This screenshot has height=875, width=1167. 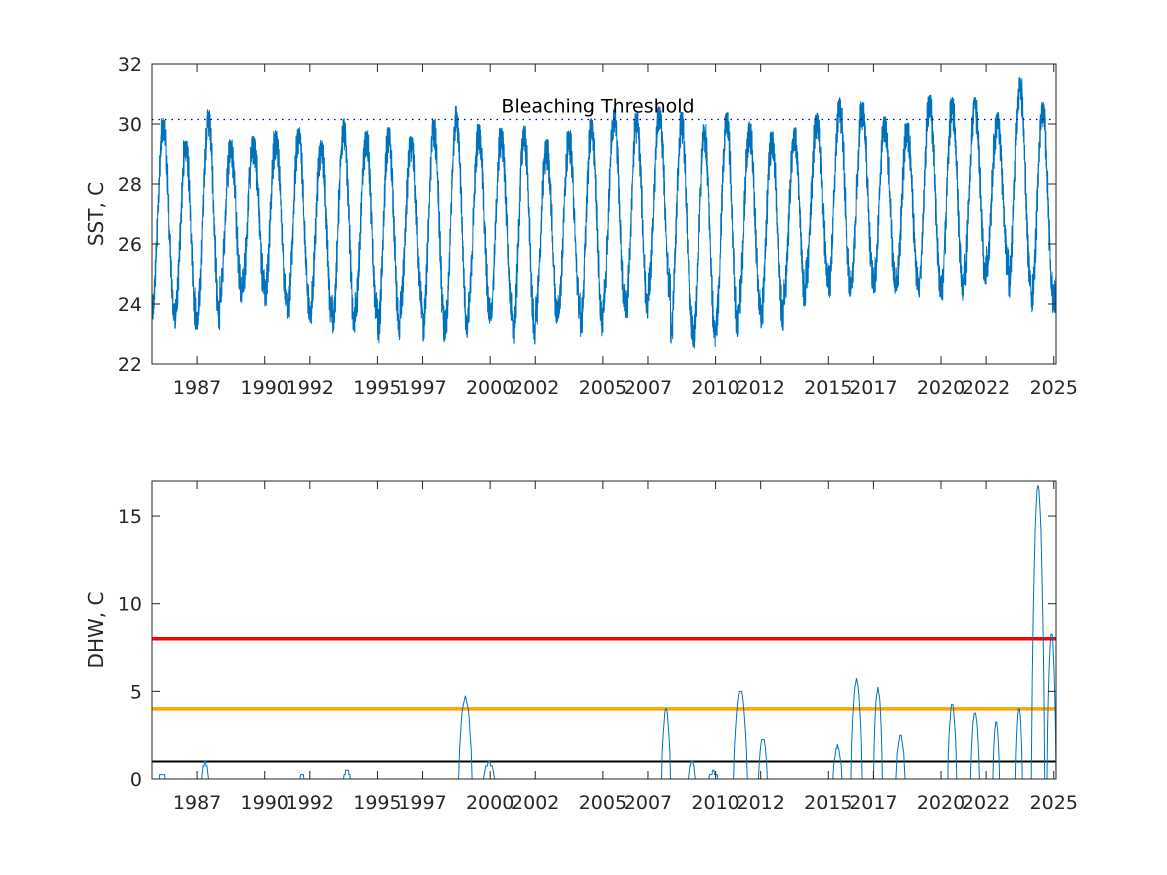 What do you see at coordinates (136, 780) in the screenshot?
I see `y-tick-label: 0` at bounding box center [136, 780].